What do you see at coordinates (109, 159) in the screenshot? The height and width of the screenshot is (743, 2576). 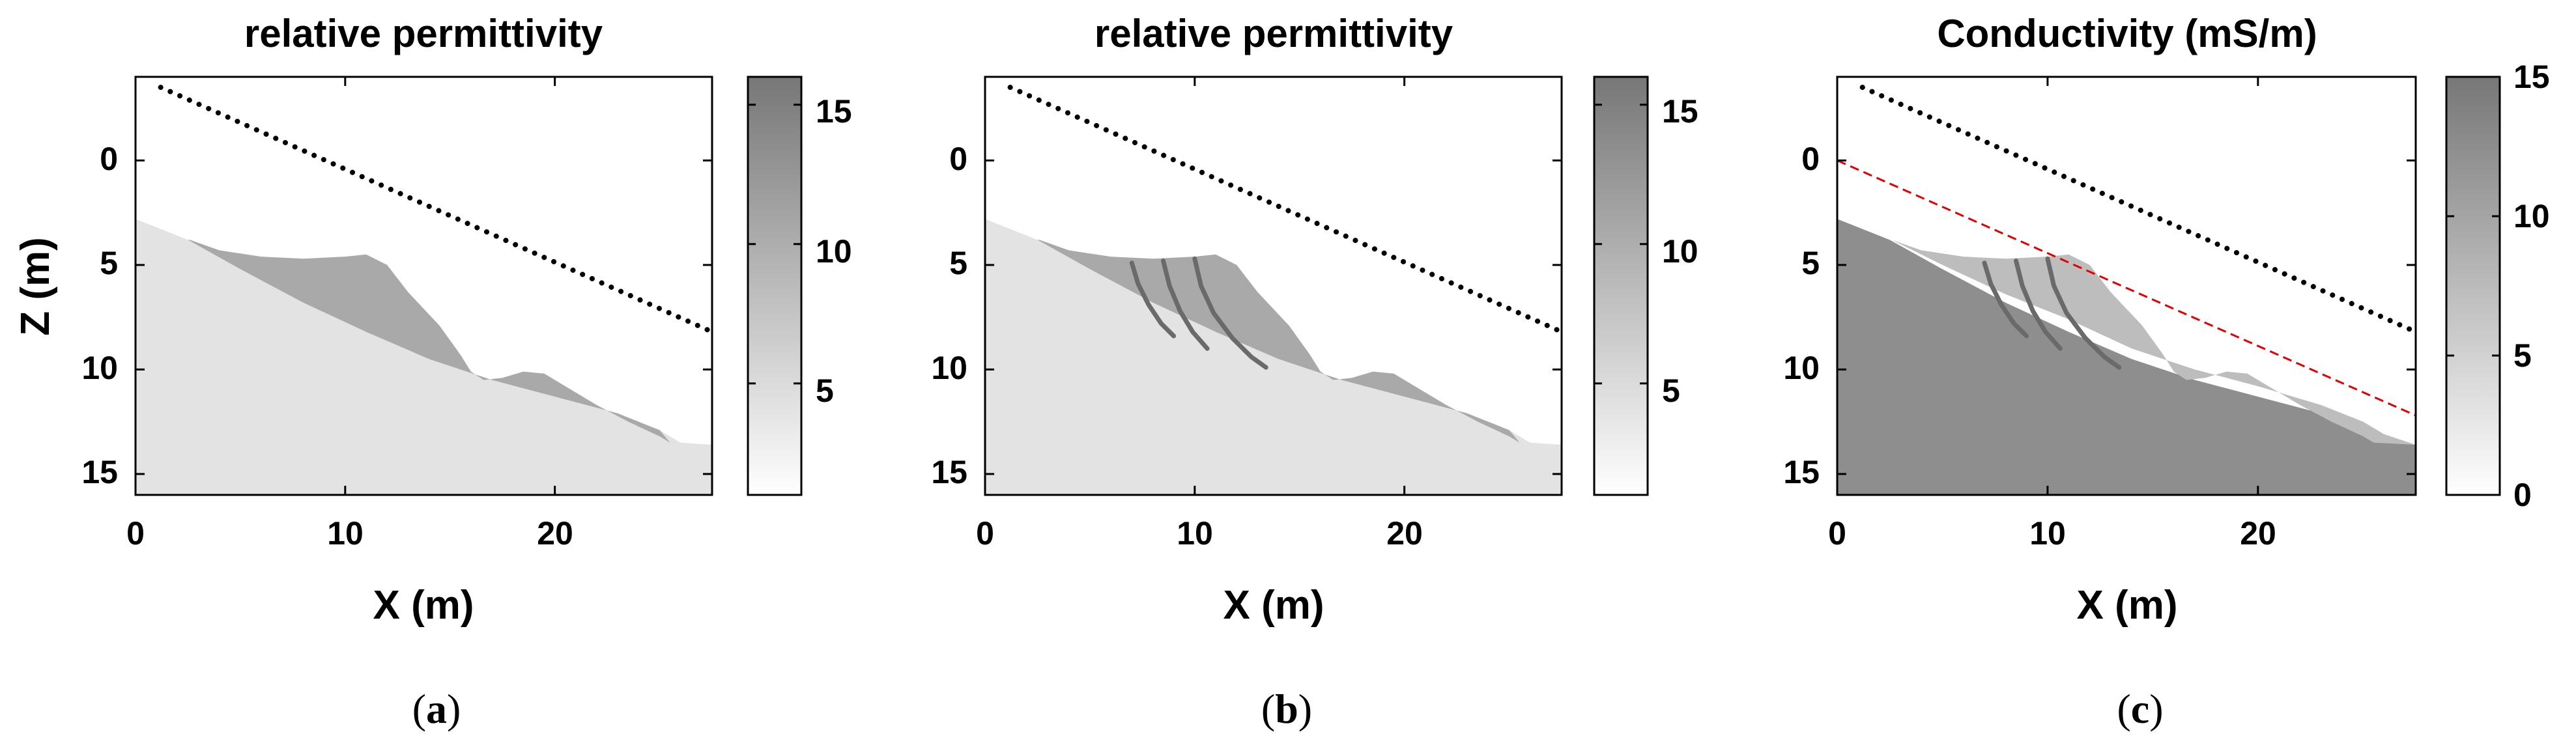 I see `panel-a-ytick-0: 0` at bounding box center [109, 159].